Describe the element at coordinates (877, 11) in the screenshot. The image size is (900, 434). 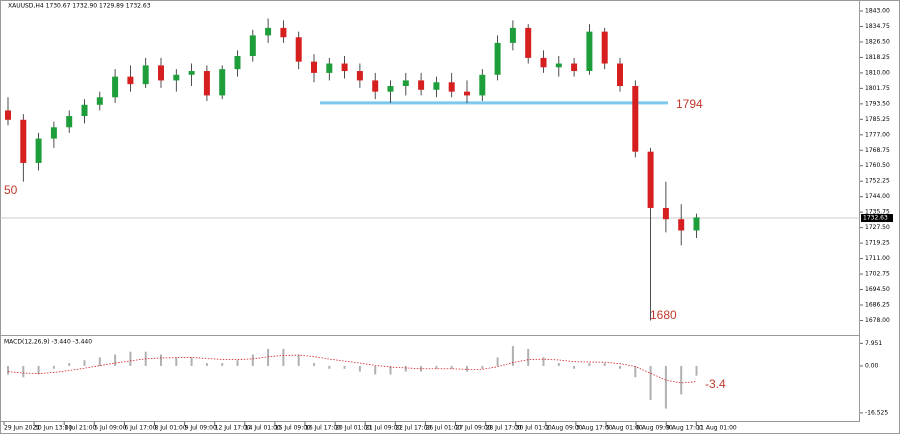
I see `y-tick-label: 1843.00` at that location.